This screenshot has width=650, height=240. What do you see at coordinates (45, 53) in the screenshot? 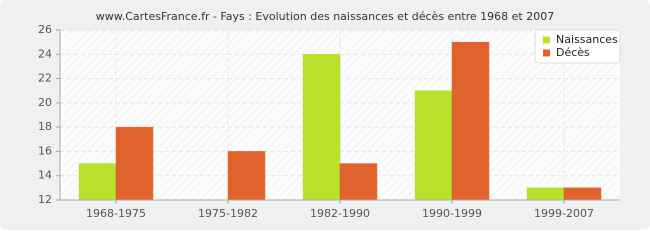
I see `y-tick-label: 24` at bounding box center [45, 53].